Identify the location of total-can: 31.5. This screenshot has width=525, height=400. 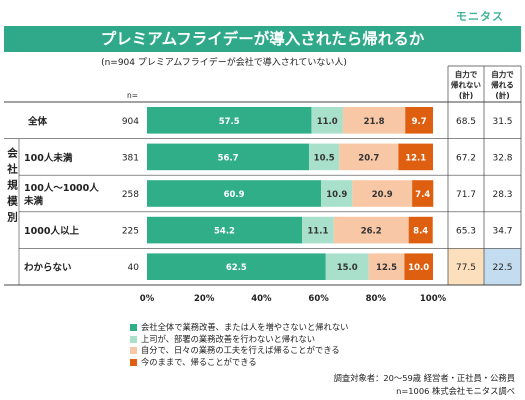
(502, 122).